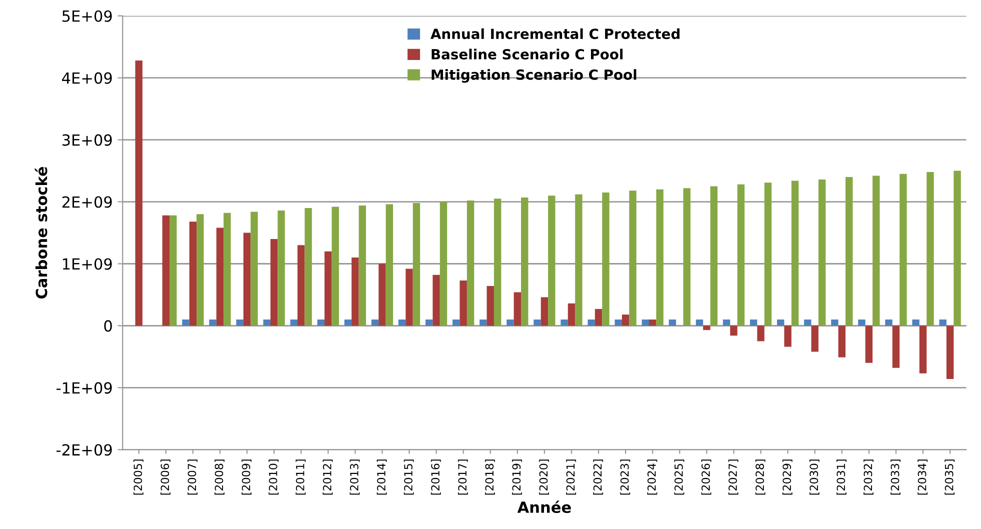  I want to click on y-tick-label: 4E+09, so click(87, 78).